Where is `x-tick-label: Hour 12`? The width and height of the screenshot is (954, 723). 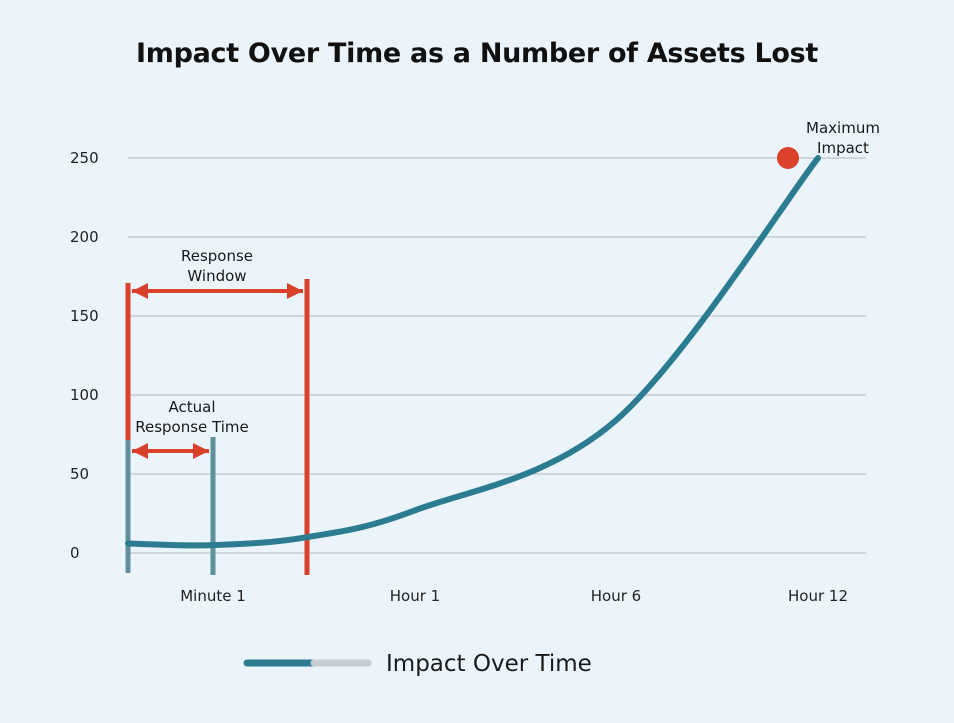
x-tick-label: Hour 12 is located at coordinates (818, 596).